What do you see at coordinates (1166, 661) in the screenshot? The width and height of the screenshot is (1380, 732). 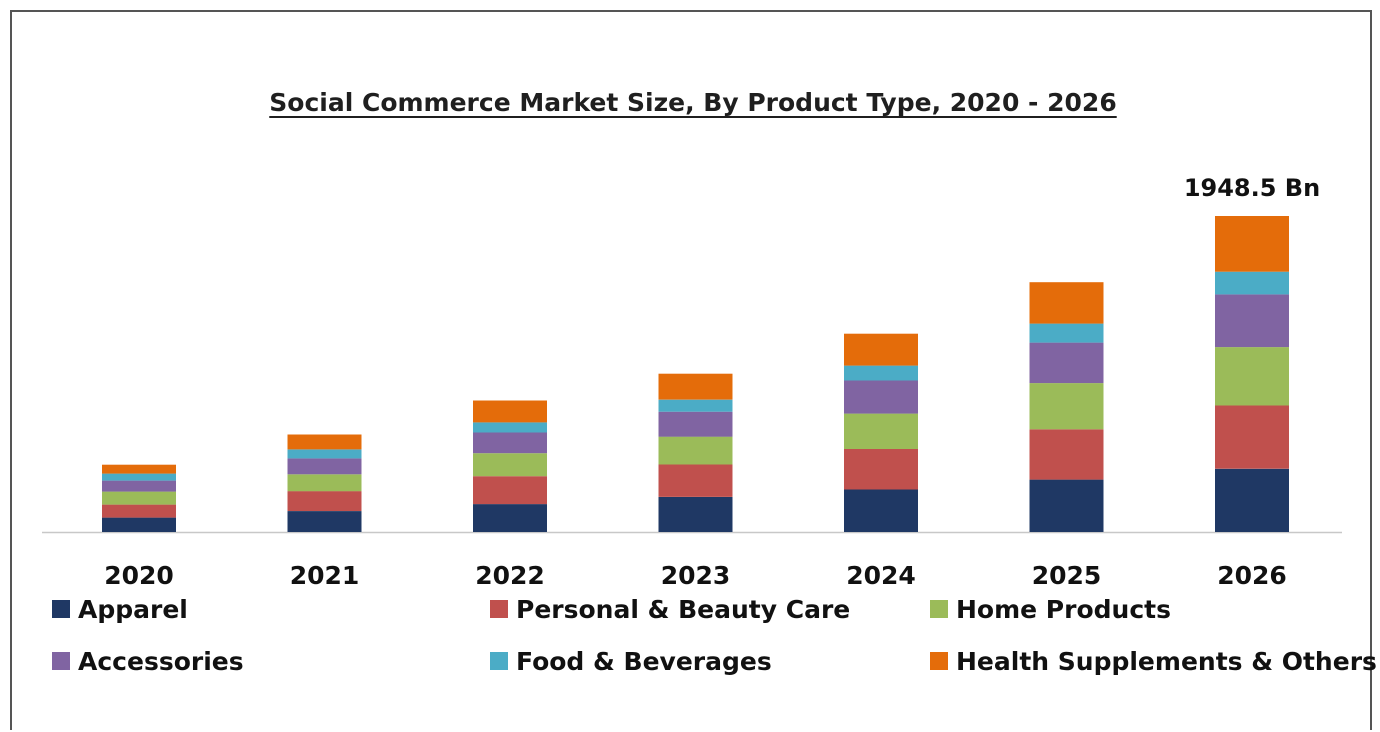 I see `legend-label: Health Supplements & Others` at bounding box center [1166, 661].